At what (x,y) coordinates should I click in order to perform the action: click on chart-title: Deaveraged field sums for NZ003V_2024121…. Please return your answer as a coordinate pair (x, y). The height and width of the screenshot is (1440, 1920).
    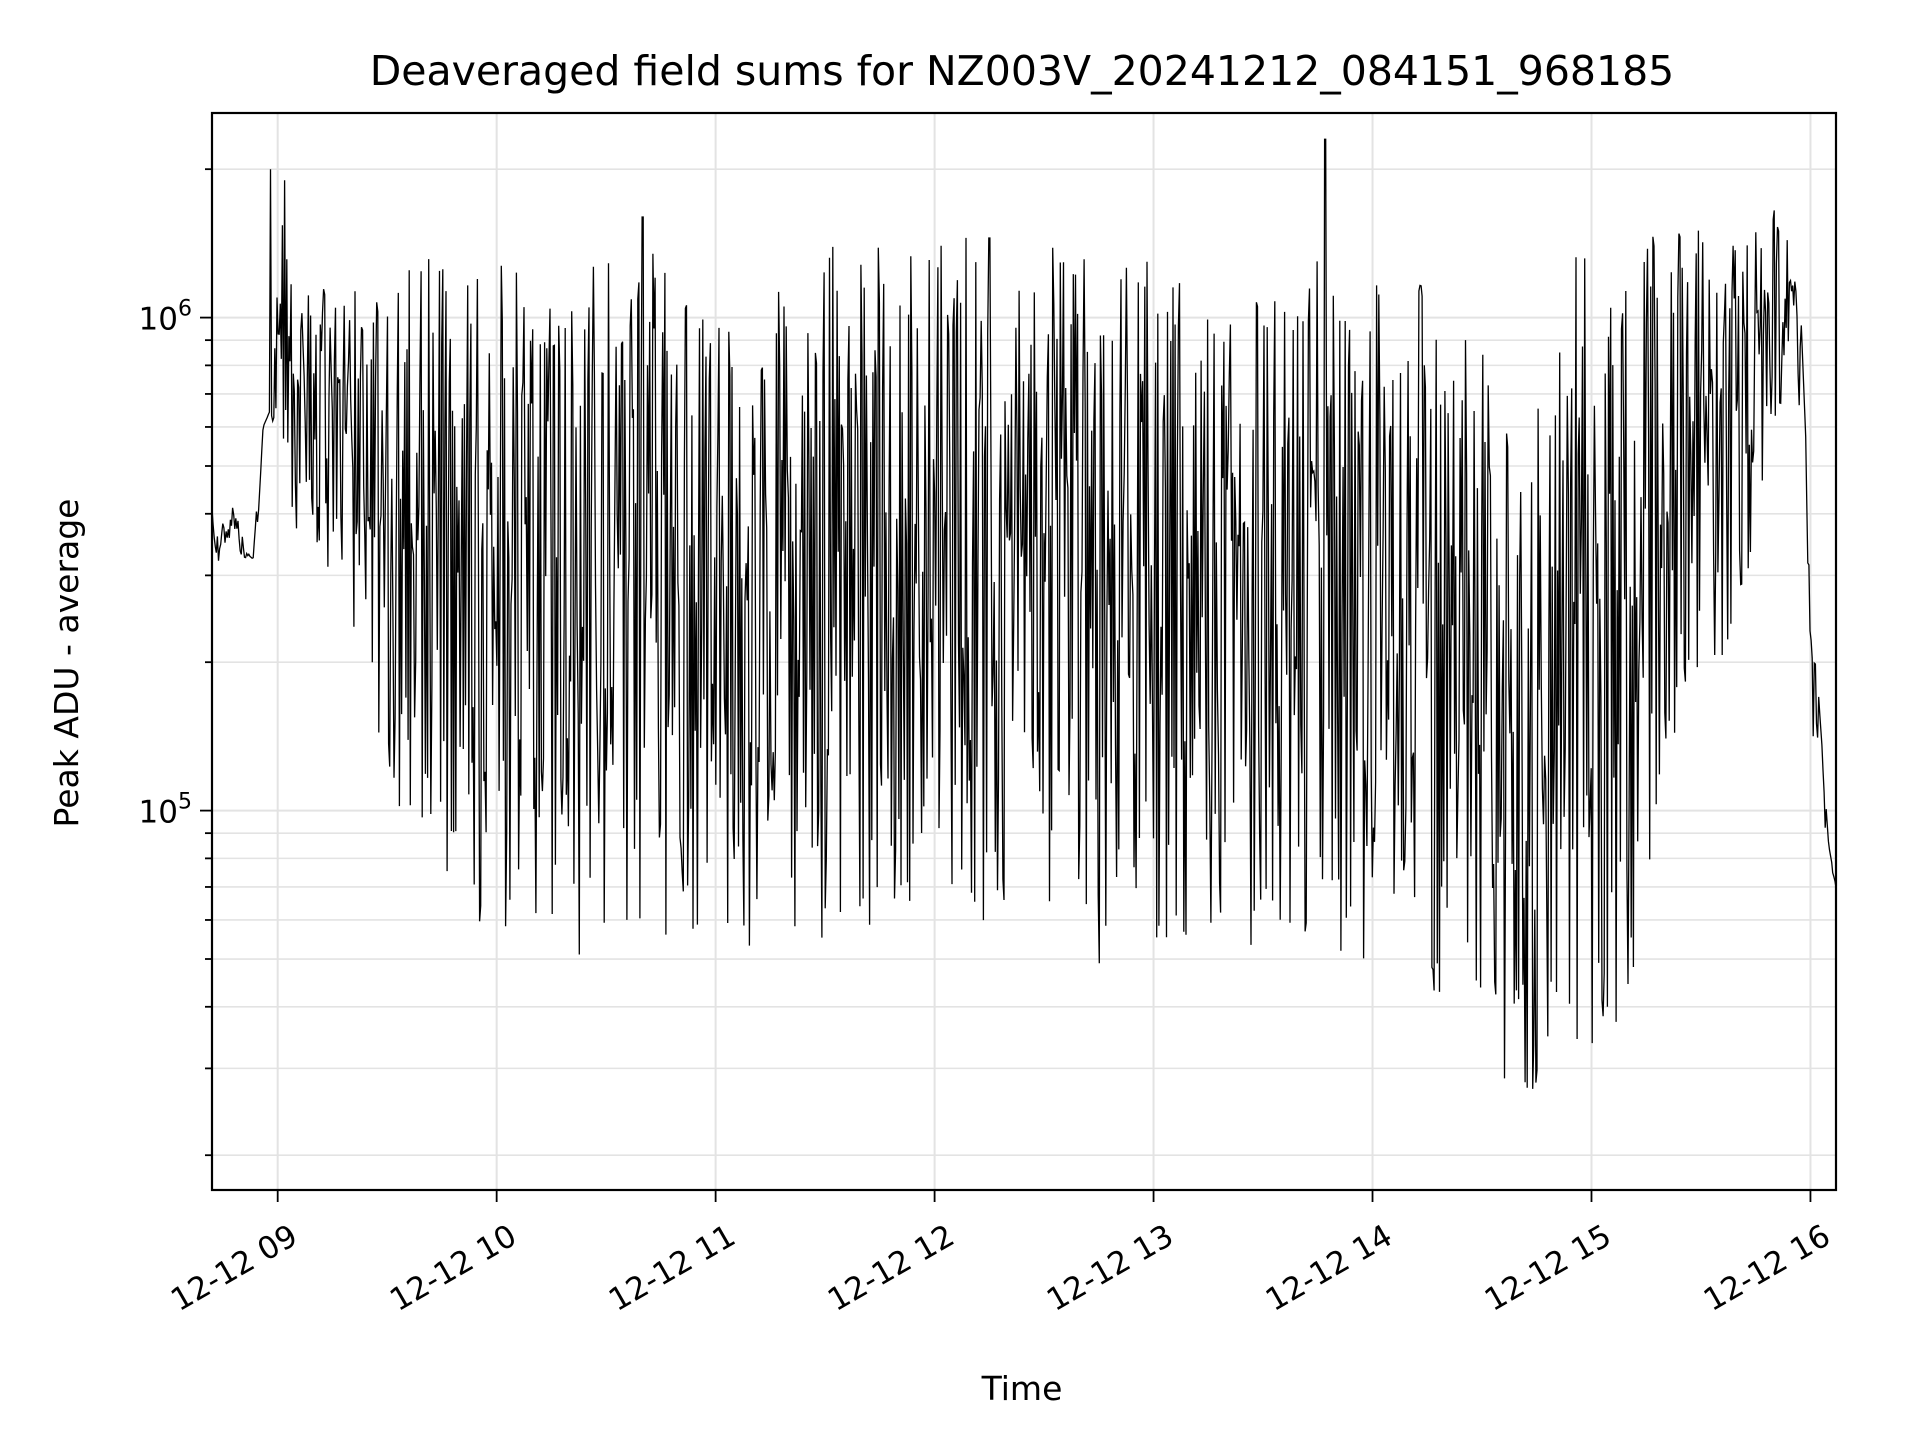
    Looking at the image, I should click on (1022, 71).